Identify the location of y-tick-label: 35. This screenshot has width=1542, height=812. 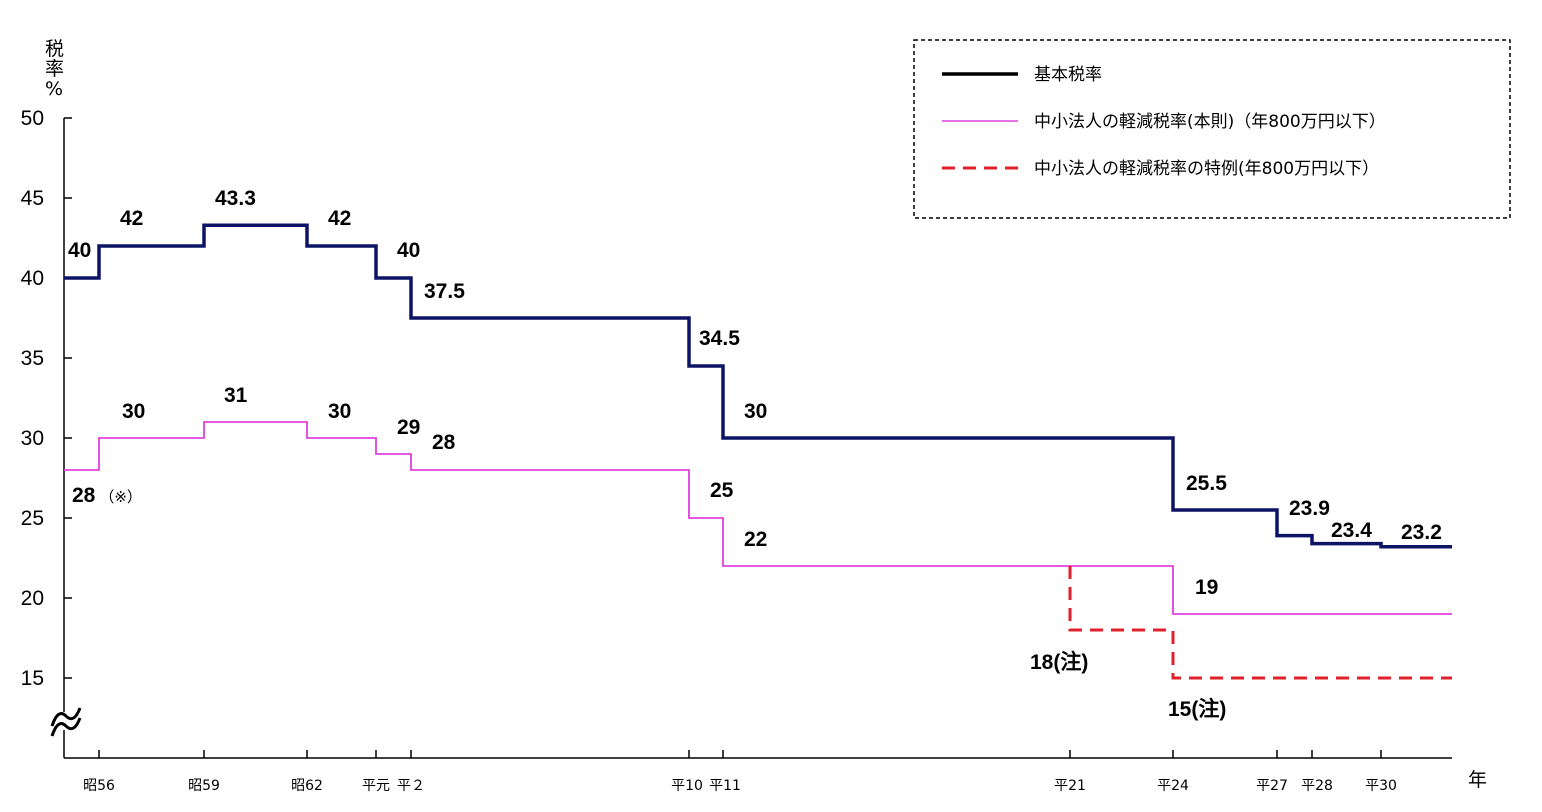
(32, 358).